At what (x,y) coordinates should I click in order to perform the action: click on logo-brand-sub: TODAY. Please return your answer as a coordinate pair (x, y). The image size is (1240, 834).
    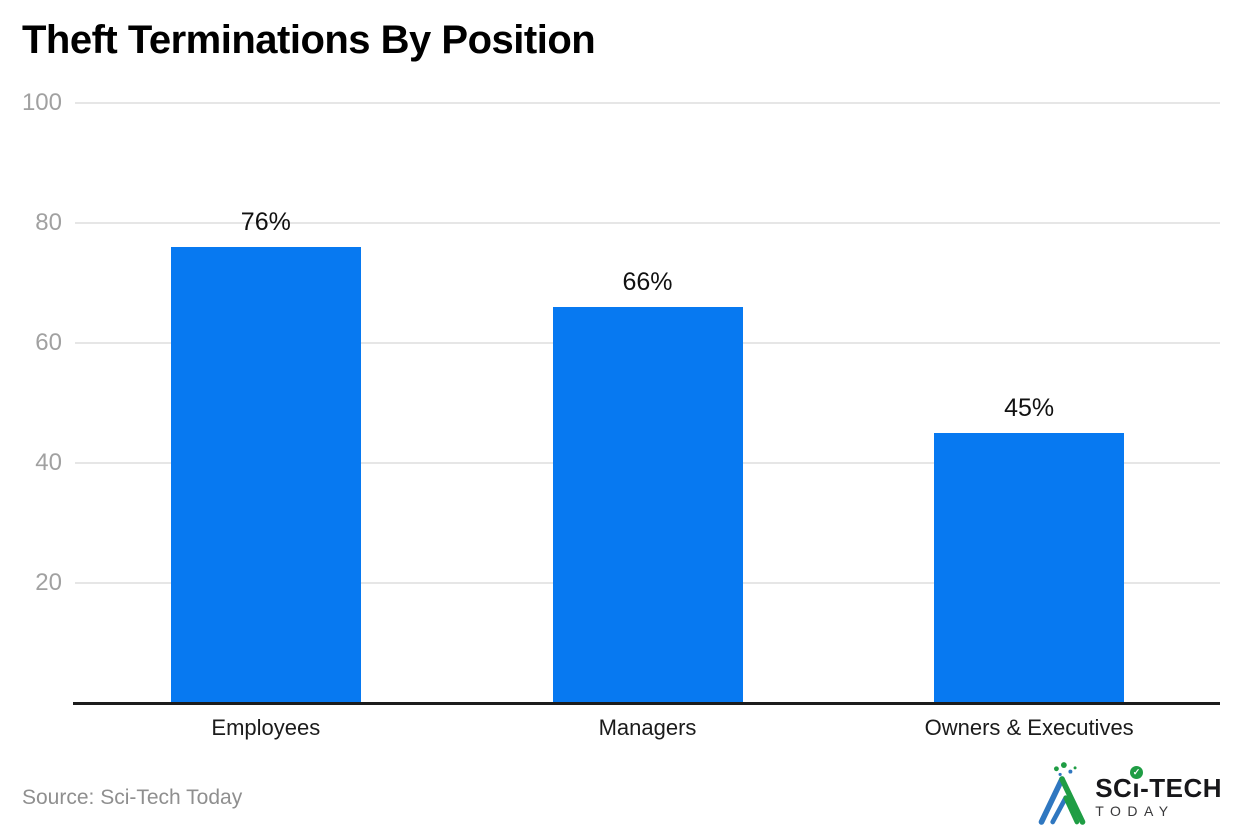
    Looking at the image, I should click on (1135, 811).